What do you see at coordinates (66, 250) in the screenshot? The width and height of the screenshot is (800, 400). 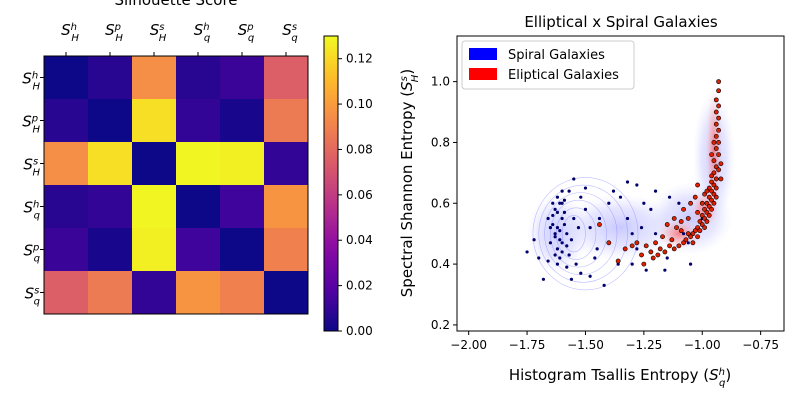 I see `heatmap-cell-r4-c0` at bounding box center [66, 250].